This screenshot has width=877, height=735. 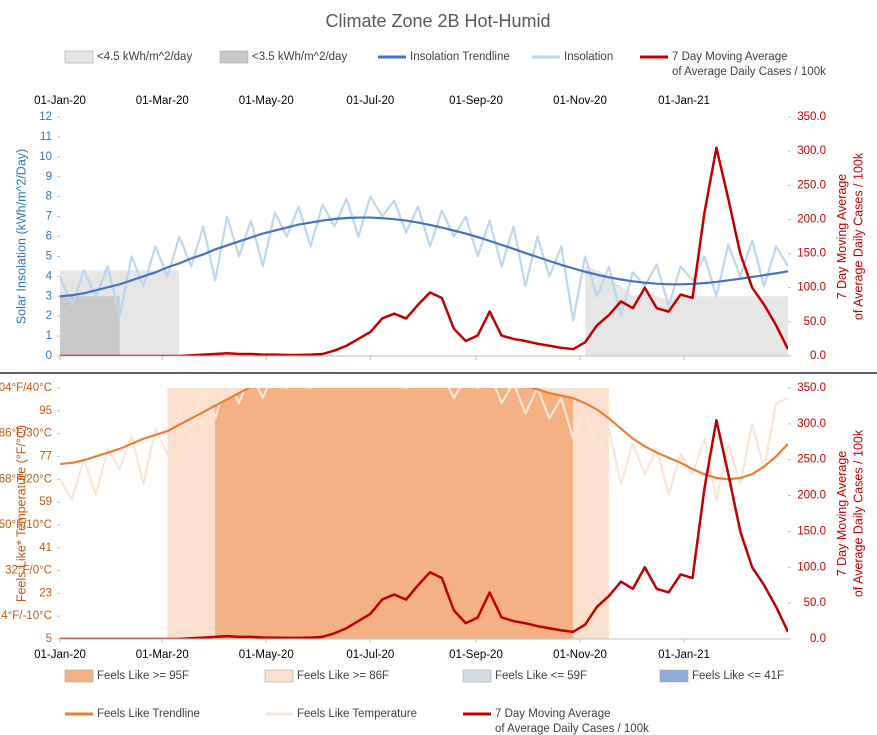 What do you see at coordinates (437, 21) in the screenshot?
I see `chart-title: Climate Zone 2B Hot-Humid` at bounding box center [437, 21].